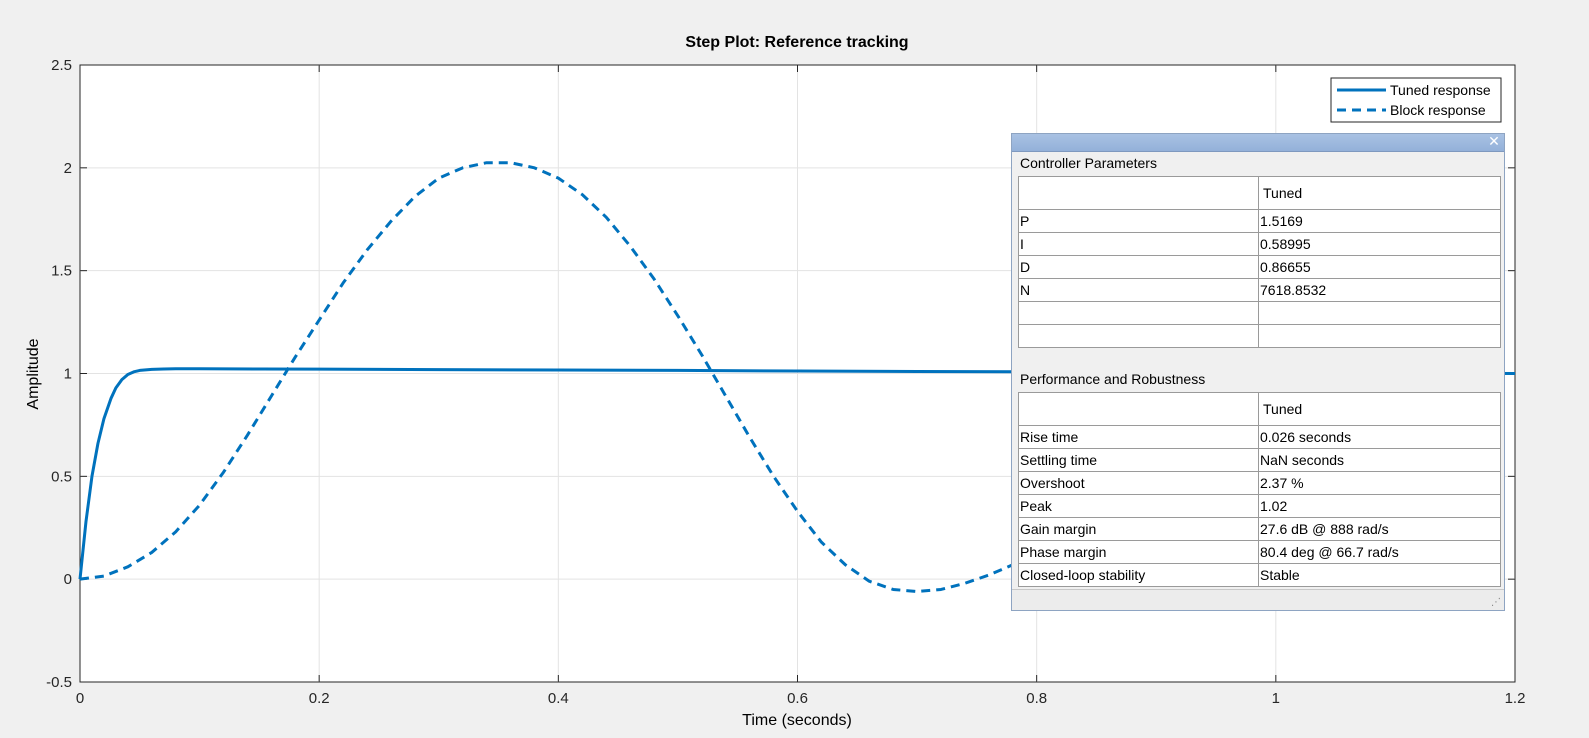  I want to click on legend-label-tuned: Tuned response, so click(1440, 90).